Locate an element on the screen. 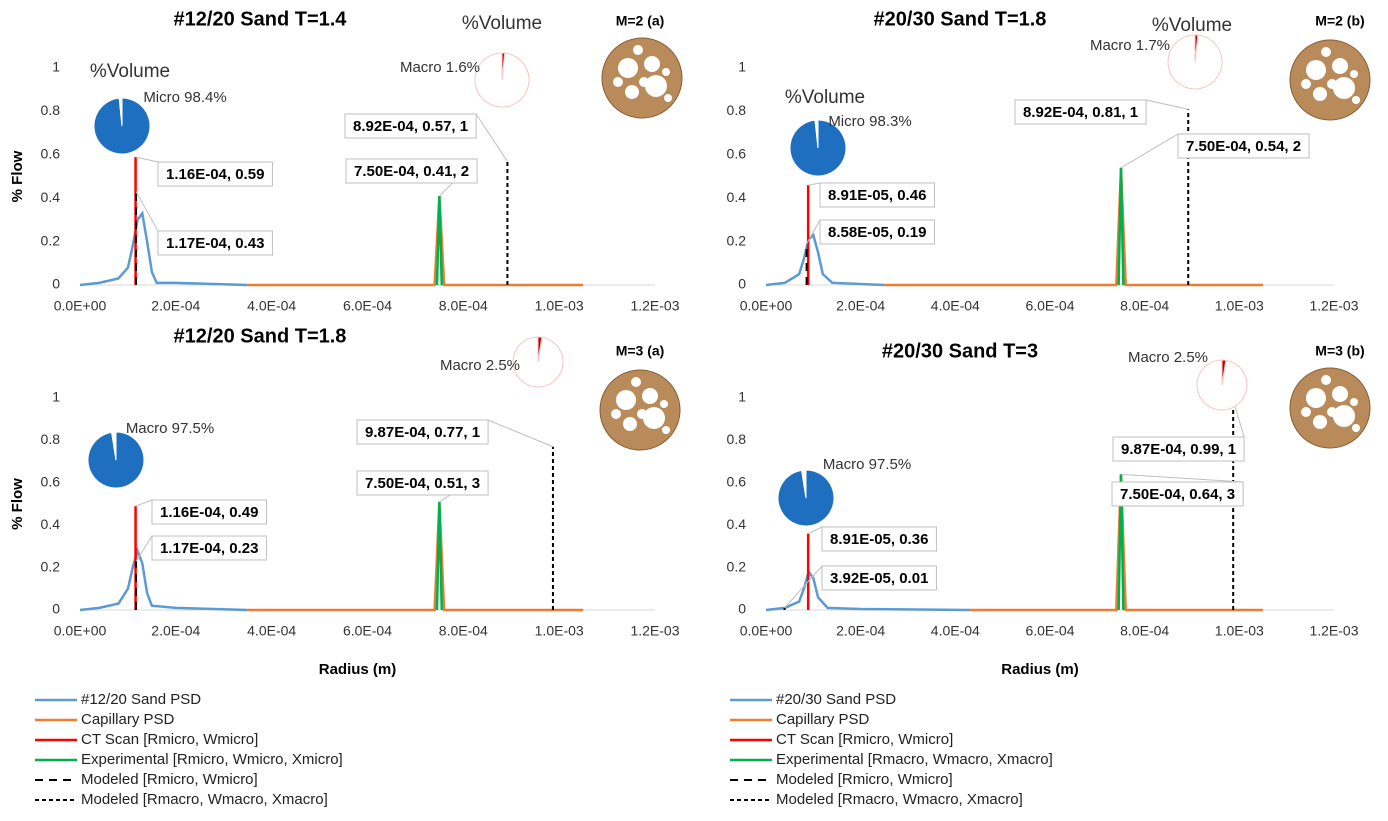  x-tick-label: 8.0E-04 is located at coordinates (1144, 306).